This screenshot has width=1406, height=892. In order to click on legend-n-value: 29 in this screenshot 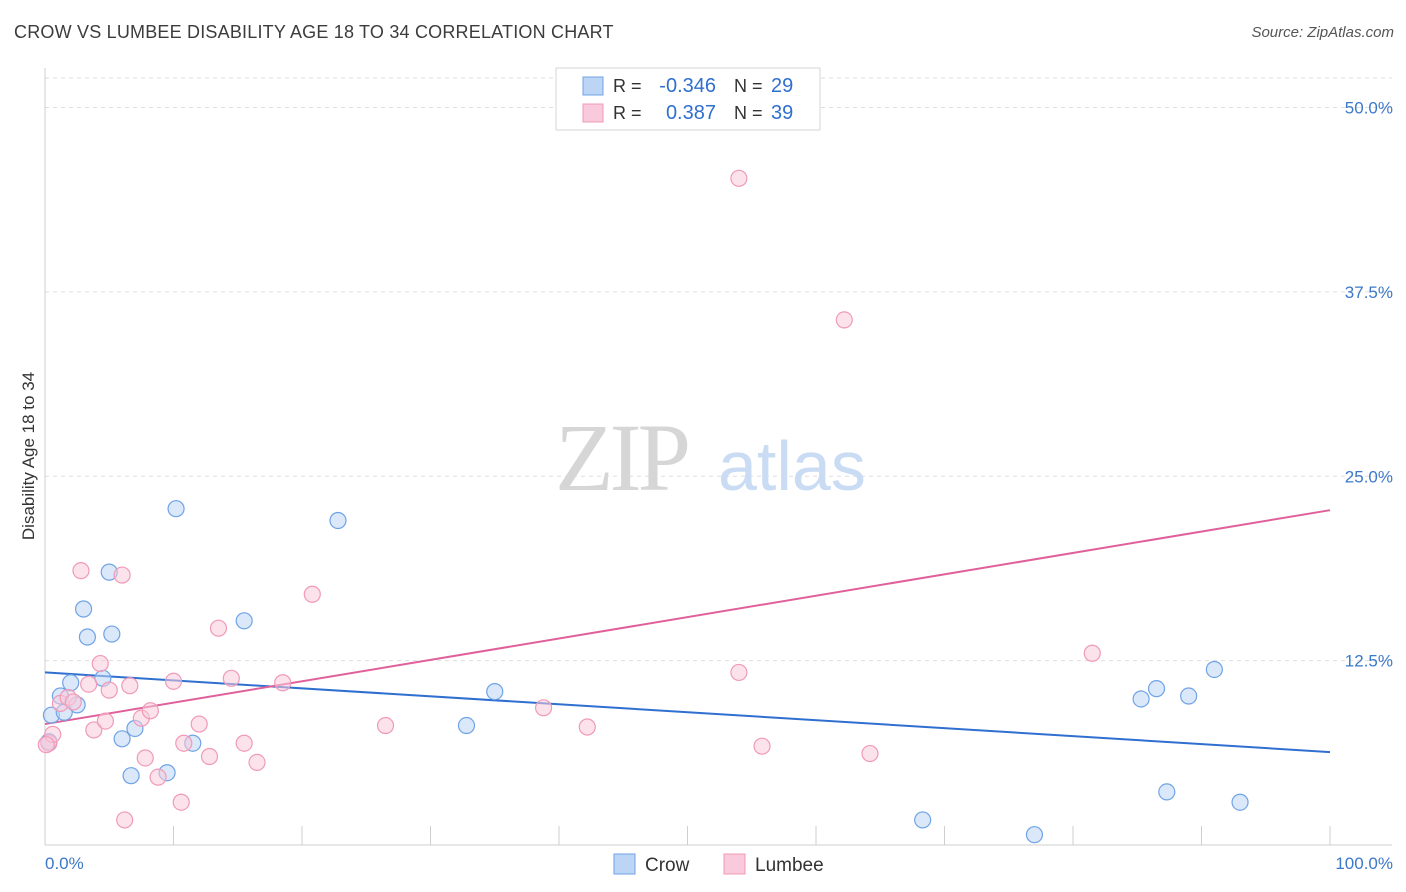, I will do `click(782, 86)`.